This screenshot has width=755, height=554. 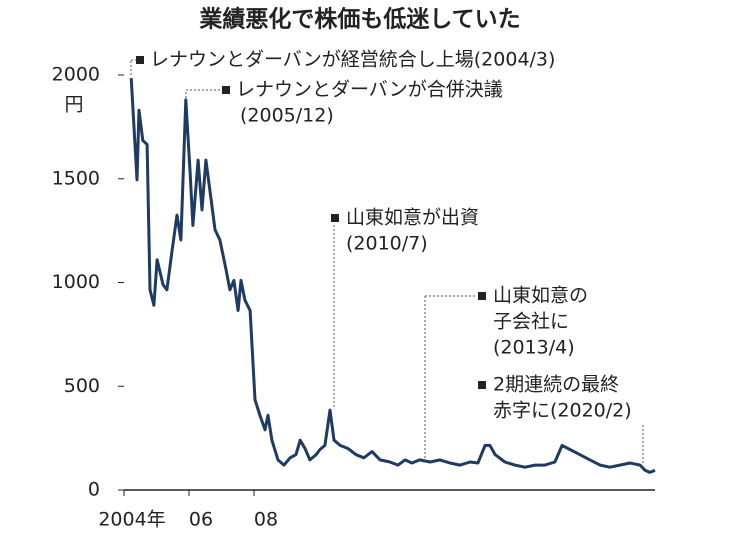 I want to click on annotation-text: (2010/7), so click(x=387, y=244).